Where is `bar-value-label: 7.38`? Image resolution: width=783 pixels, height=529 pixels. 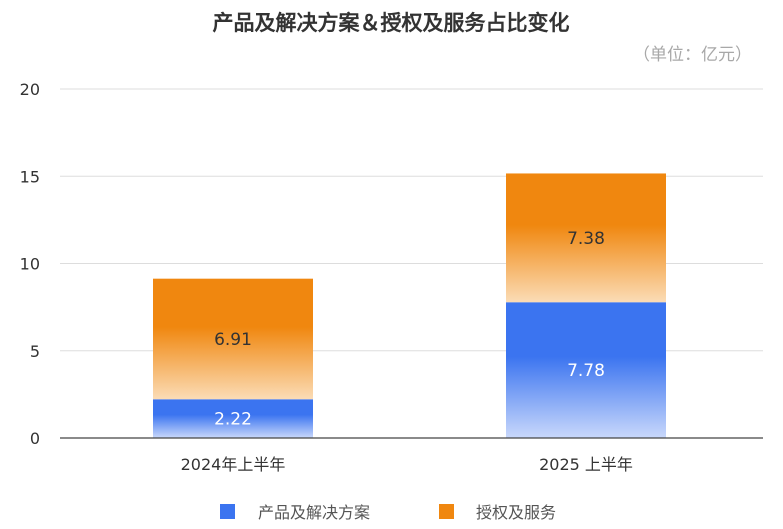
bar-value-label: 7.38 is located at coordinates (586, 239).